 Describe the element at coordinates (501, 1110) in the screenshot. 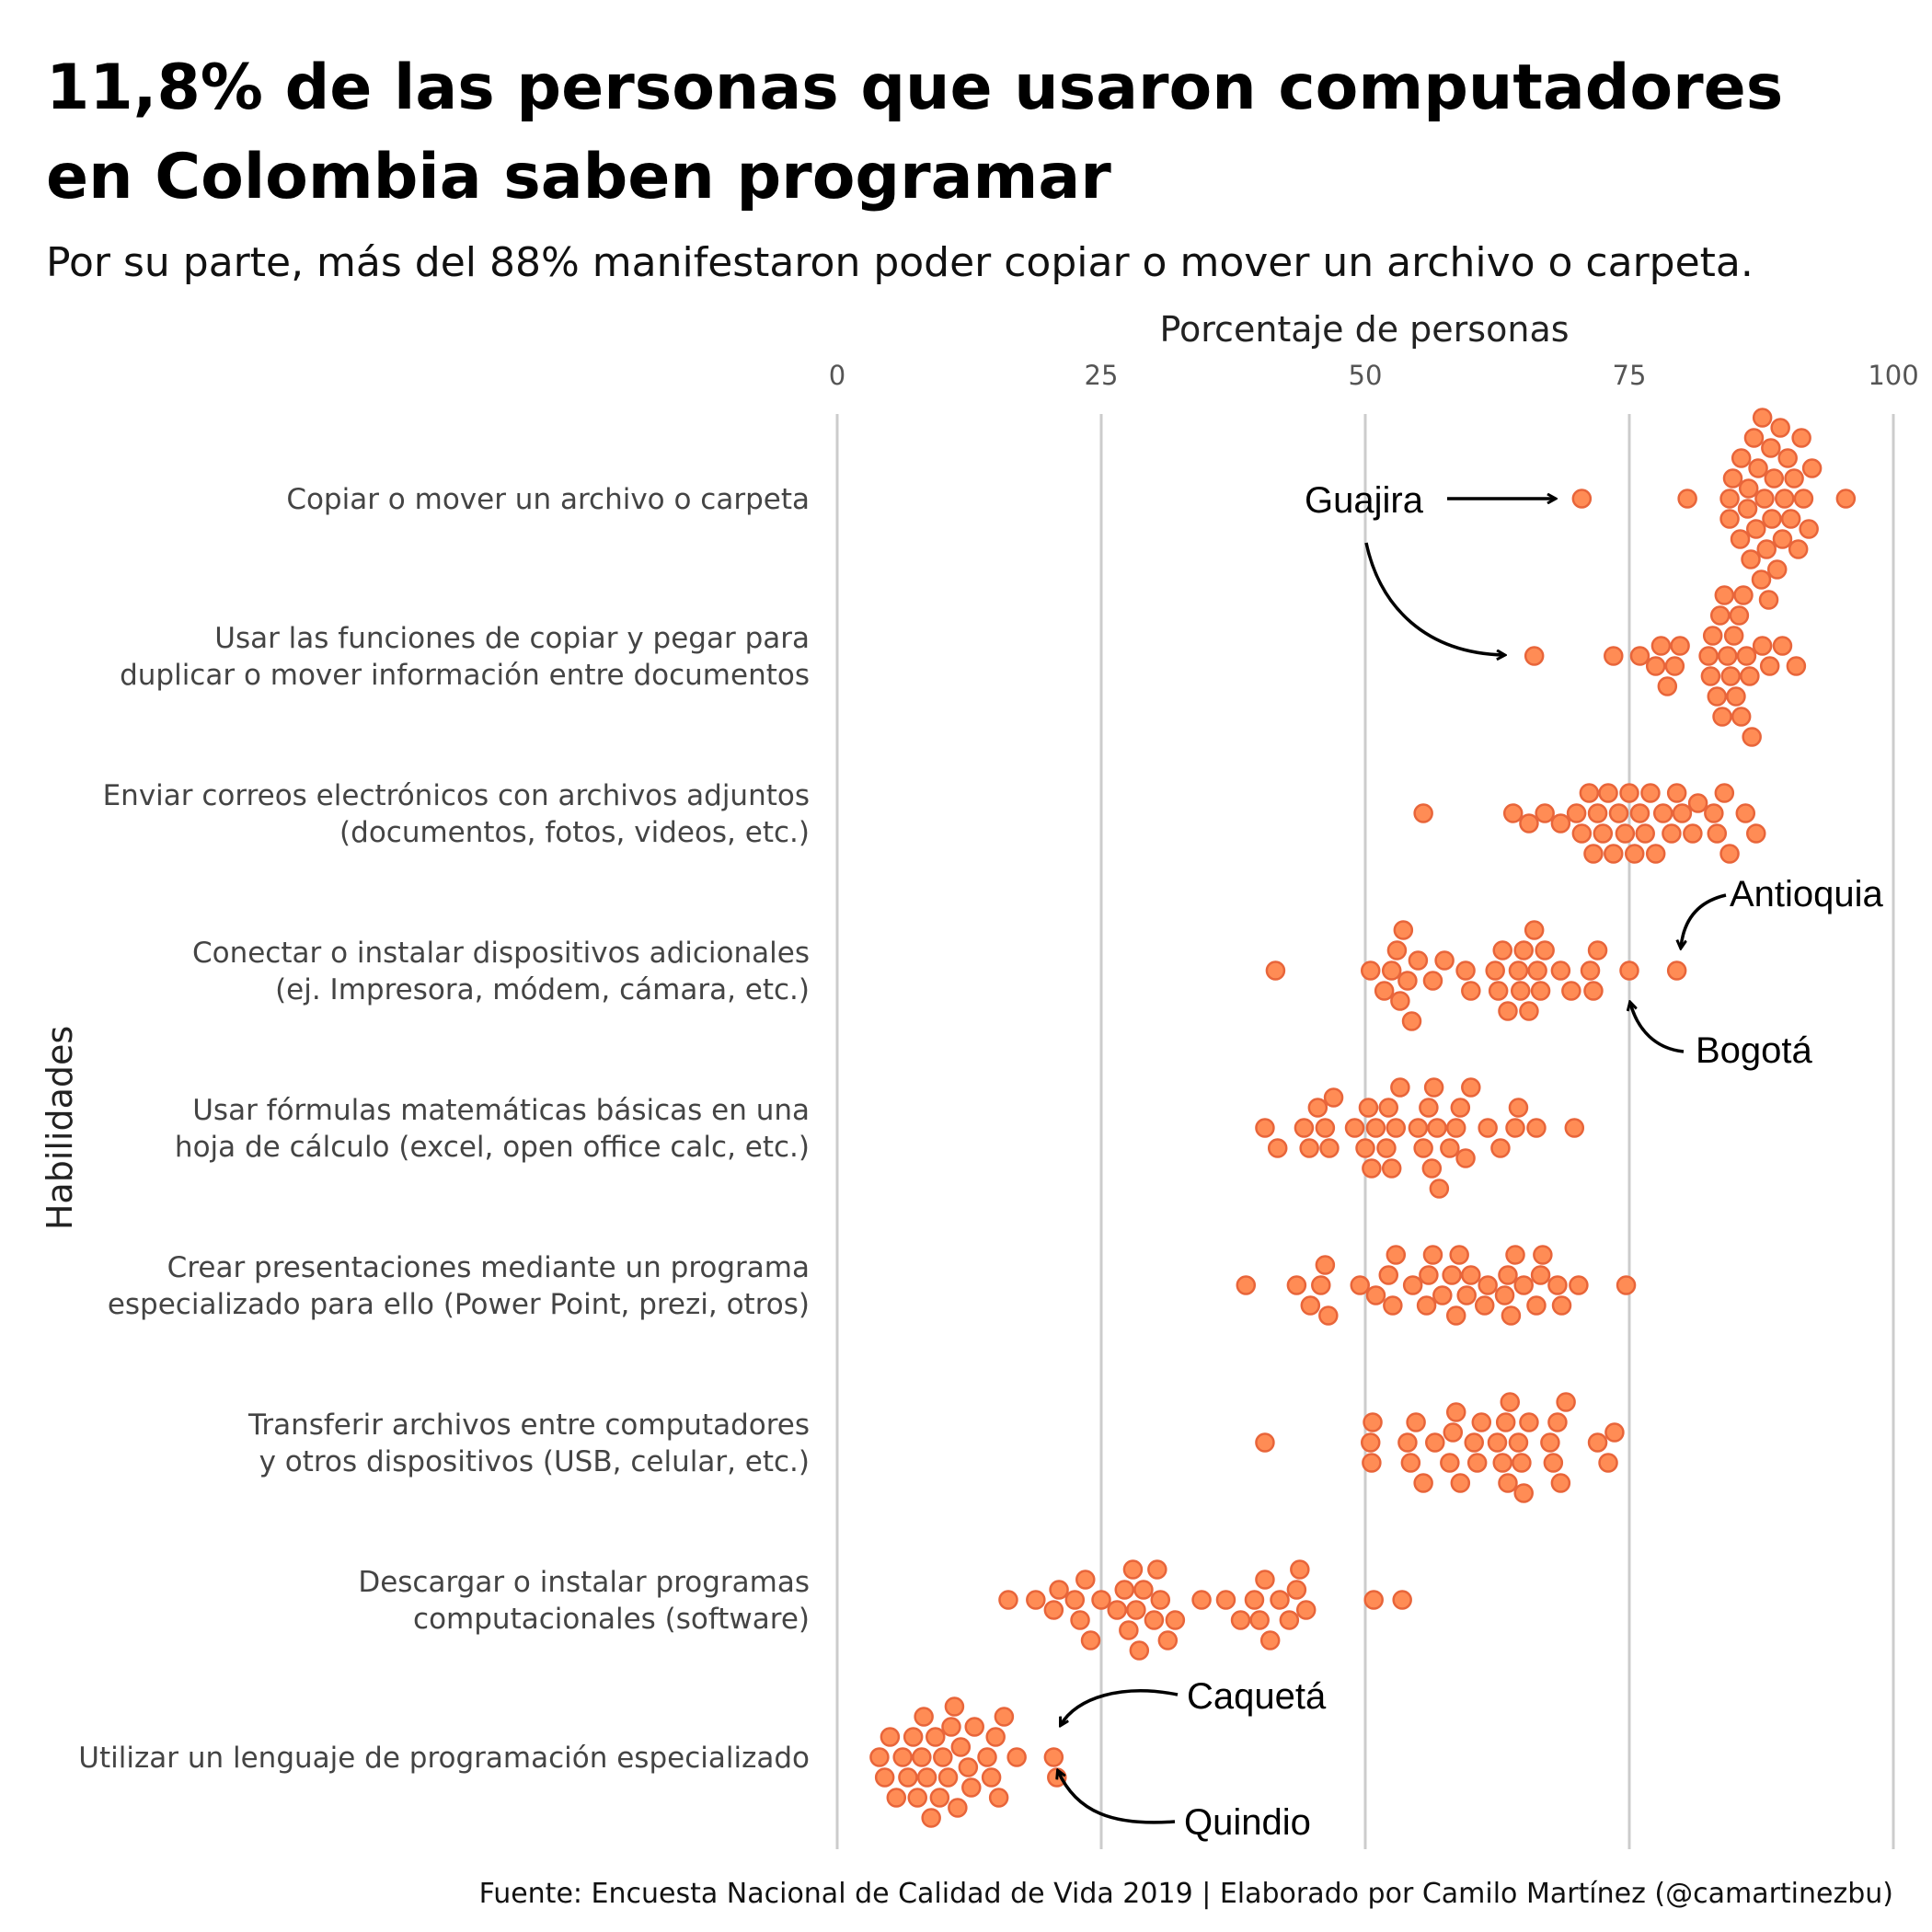

I see `category-label: Usar fórmulas matemáticas básicas en una` at that location.